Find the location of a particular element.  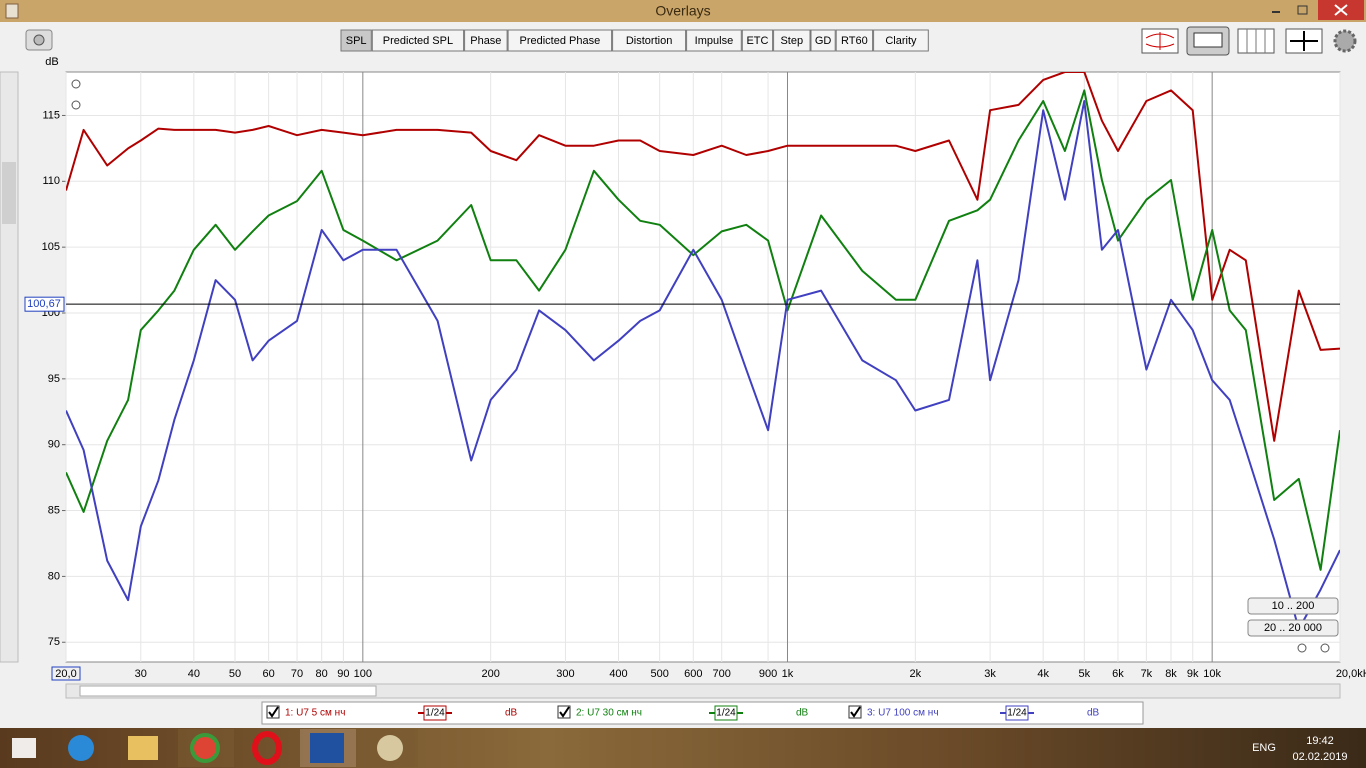

legend-bar is located at coordinates (702, 713).